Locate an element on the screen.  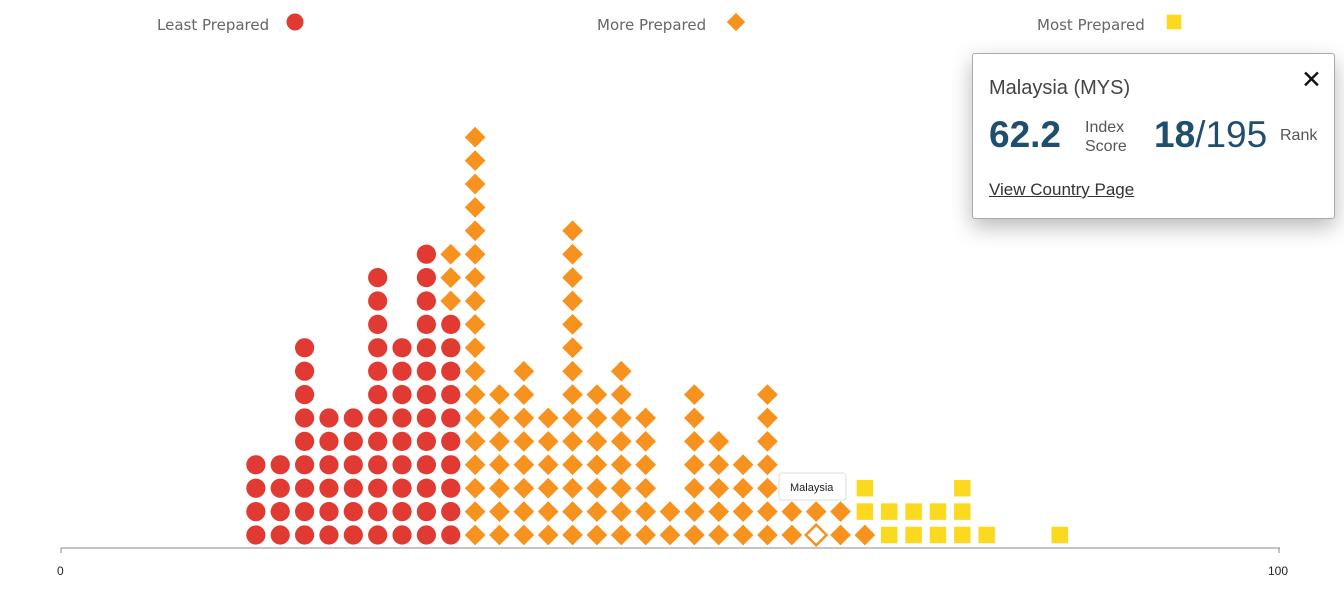
highlighted-country-marker is located at coordinates (816, 535).